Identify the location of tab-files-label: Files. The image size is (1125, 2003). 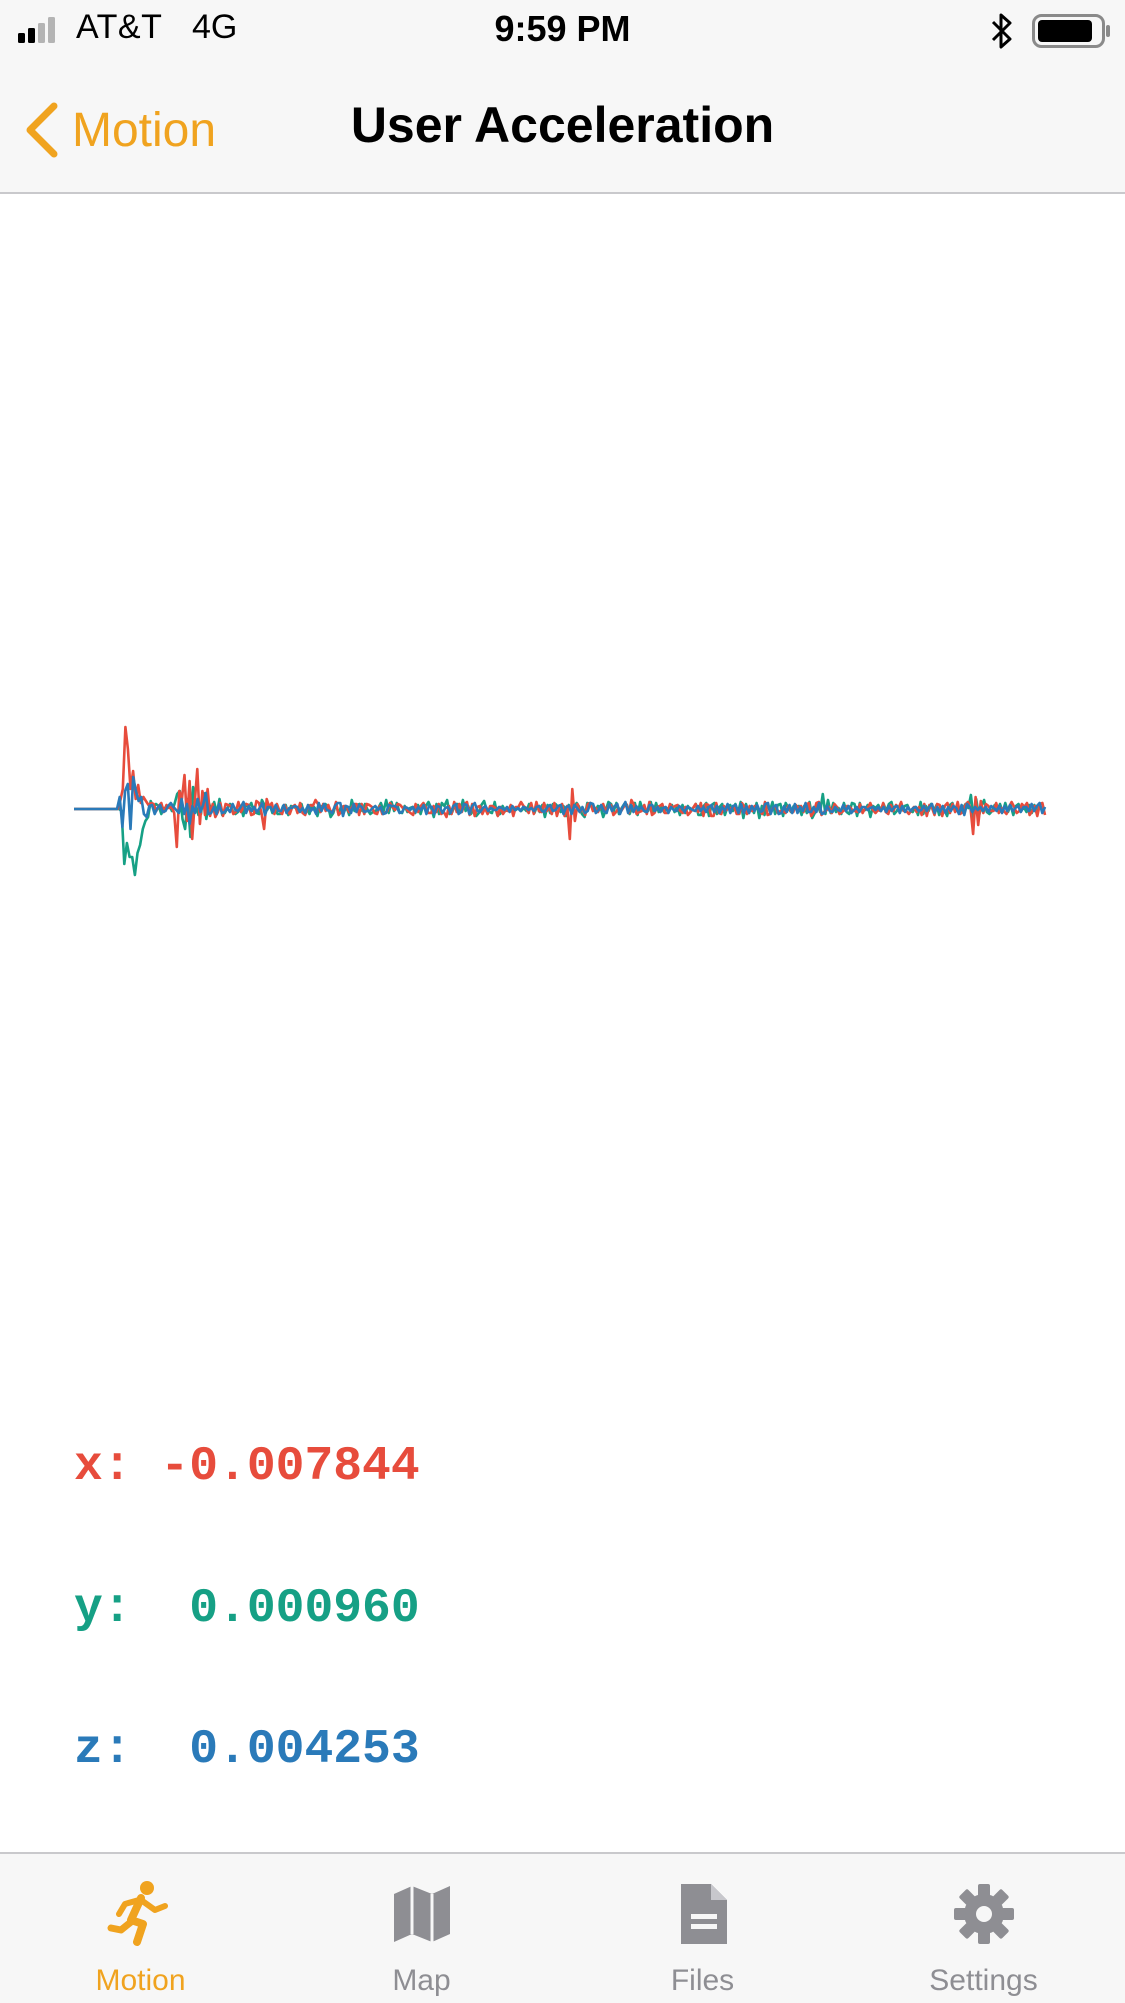
(702, 1981).